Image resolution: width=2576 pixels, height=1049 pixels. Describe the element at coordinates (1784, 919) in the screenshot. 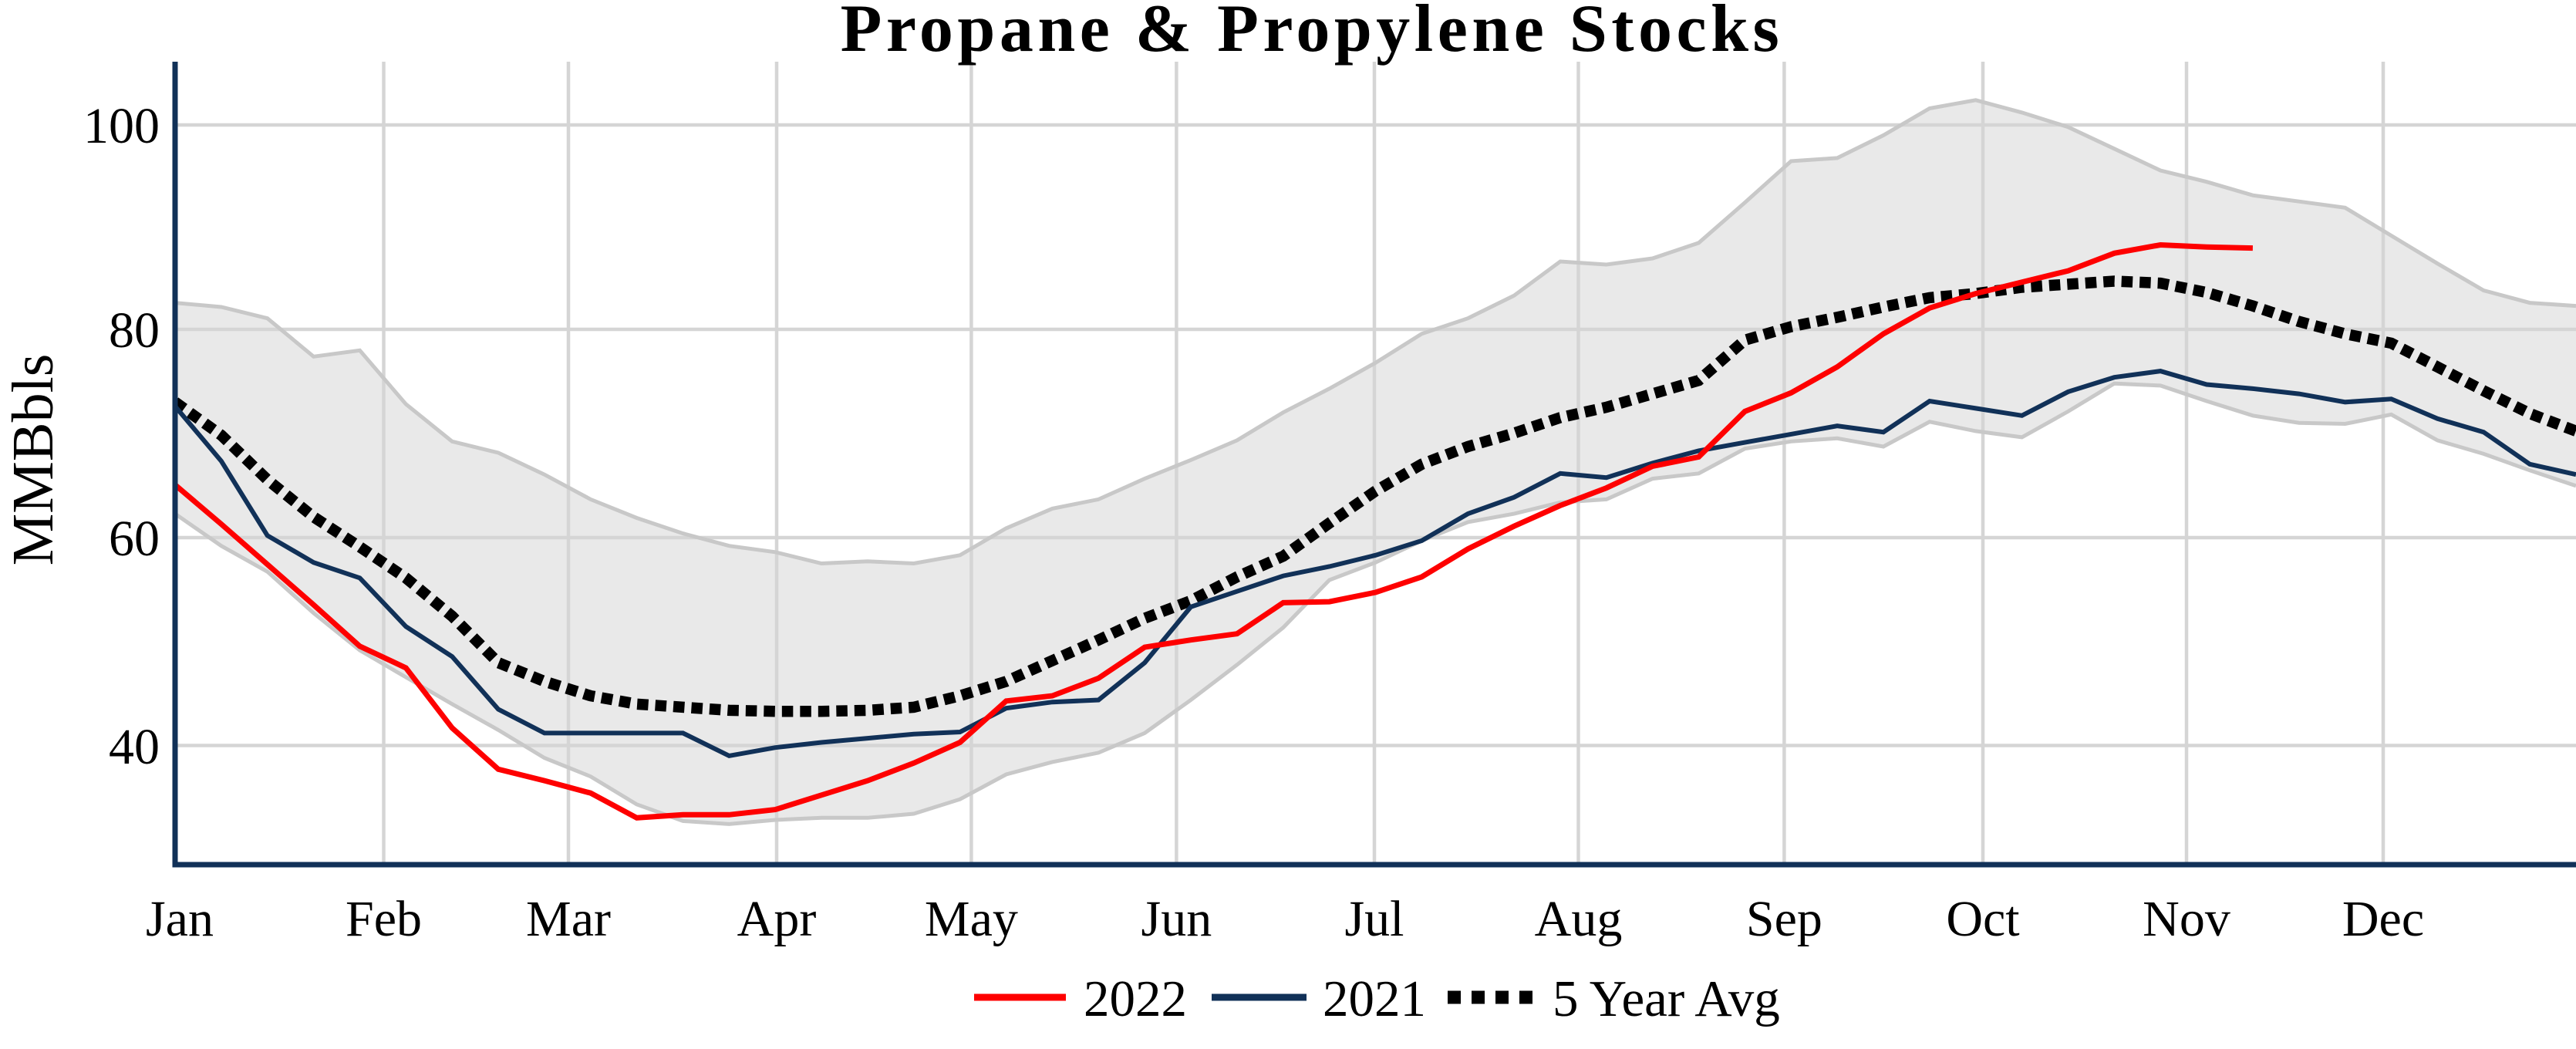

I see `svg-text: Sep` at that location.